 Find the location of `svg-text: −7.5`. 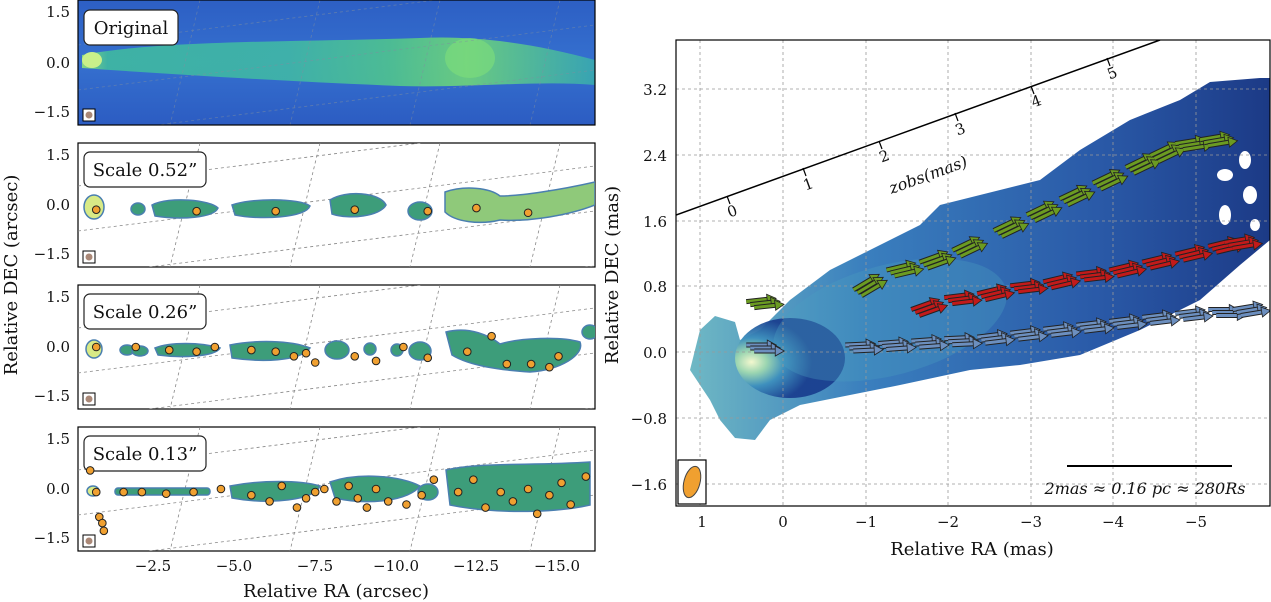

svg-text: −7.5 is located at coordinates (315, 566).